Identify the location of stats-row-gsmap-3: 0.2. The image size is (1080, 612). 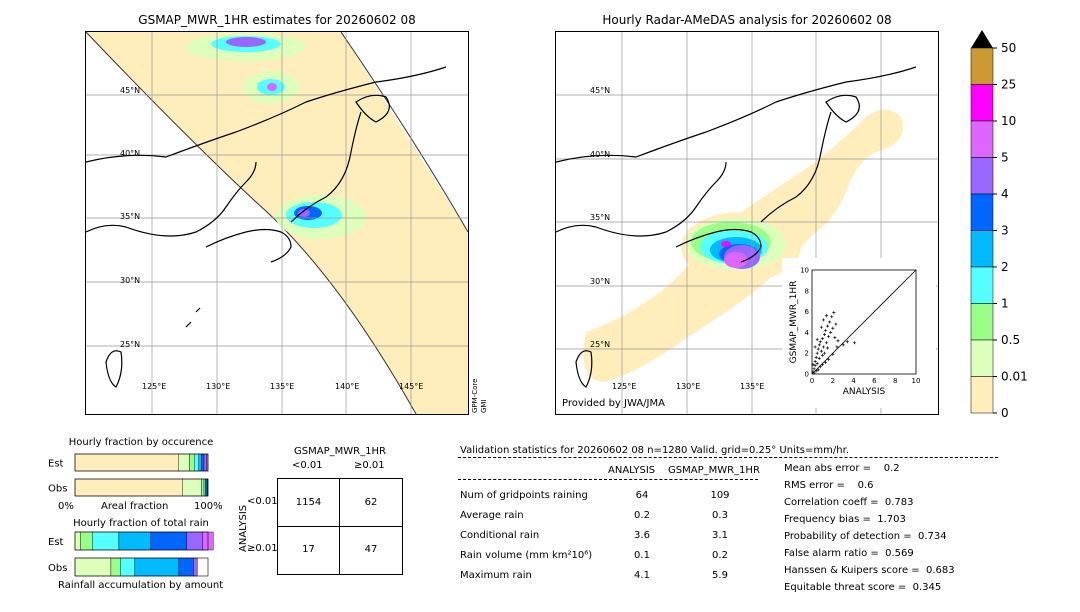
(720, 555).